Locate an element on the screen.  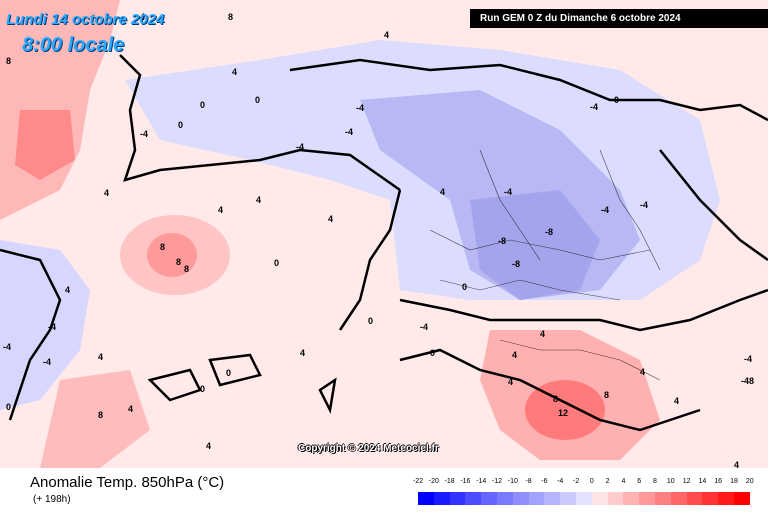
borders is located at coordinates (545, 265).